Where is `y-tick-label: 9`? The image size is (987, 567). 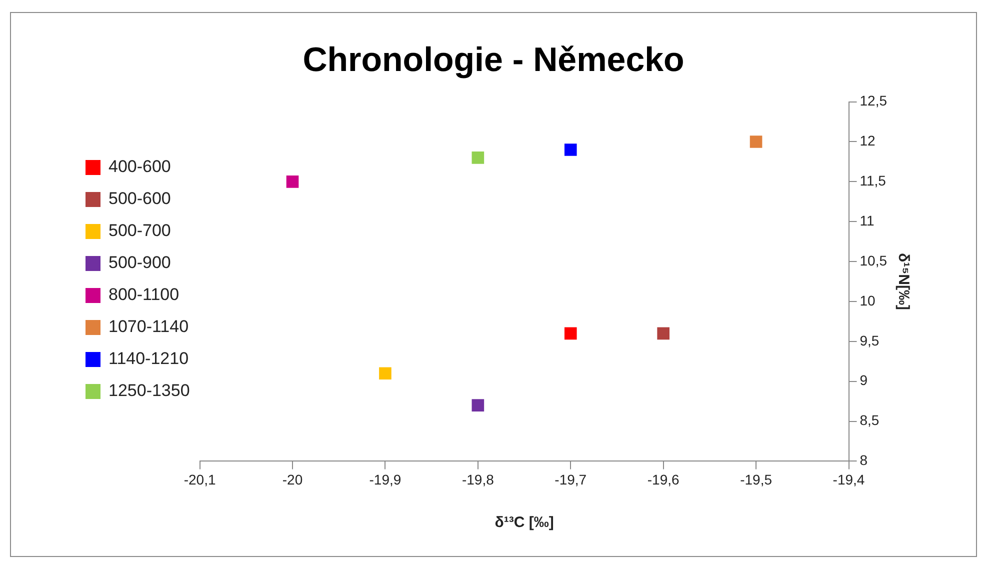 y-tick-label: 9 is located at coordinates (864, 380).